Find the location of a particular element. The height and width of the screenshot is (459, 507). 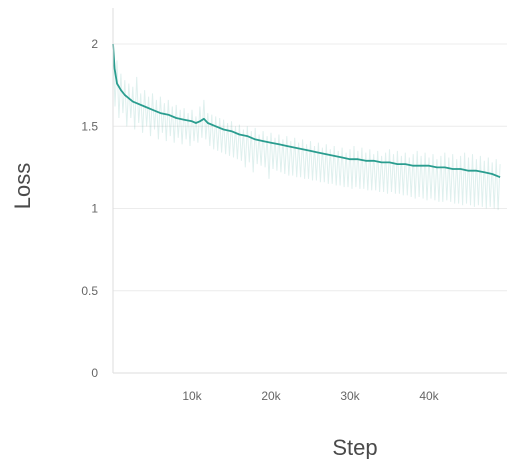

x-tick-labels: 10k 20k 30k 40k is located at coordinates (310, 396).